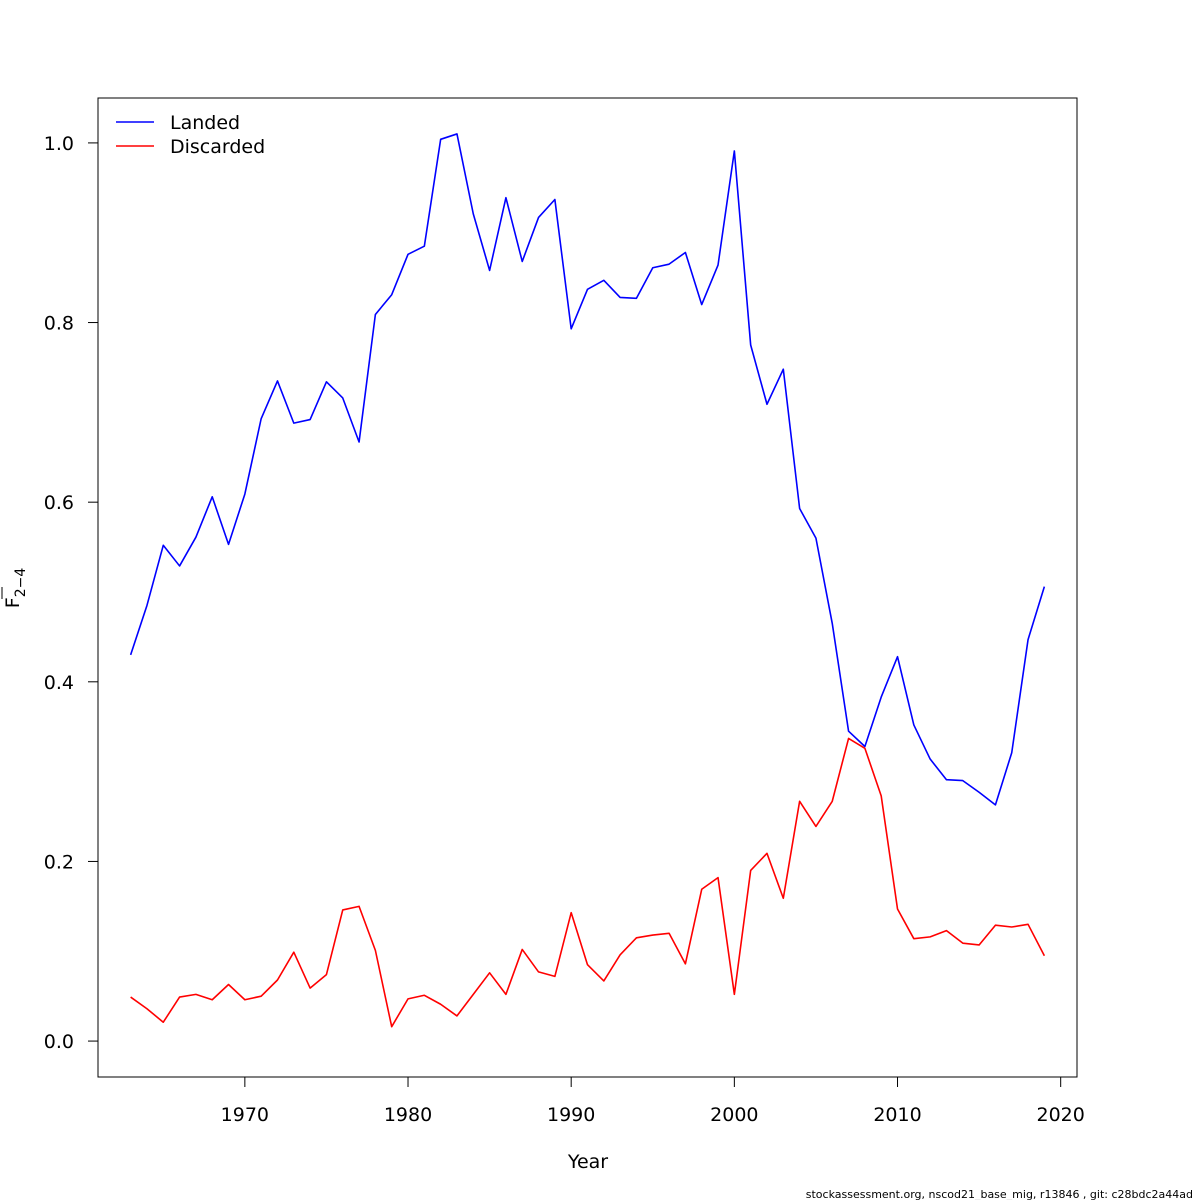 The width and height of the screenshot is (1200, 1200). What do you see at coordinates (408, 1115) in the screenshot?
I see `x-tick-label: 1980` at bounding box center [408, 1115].